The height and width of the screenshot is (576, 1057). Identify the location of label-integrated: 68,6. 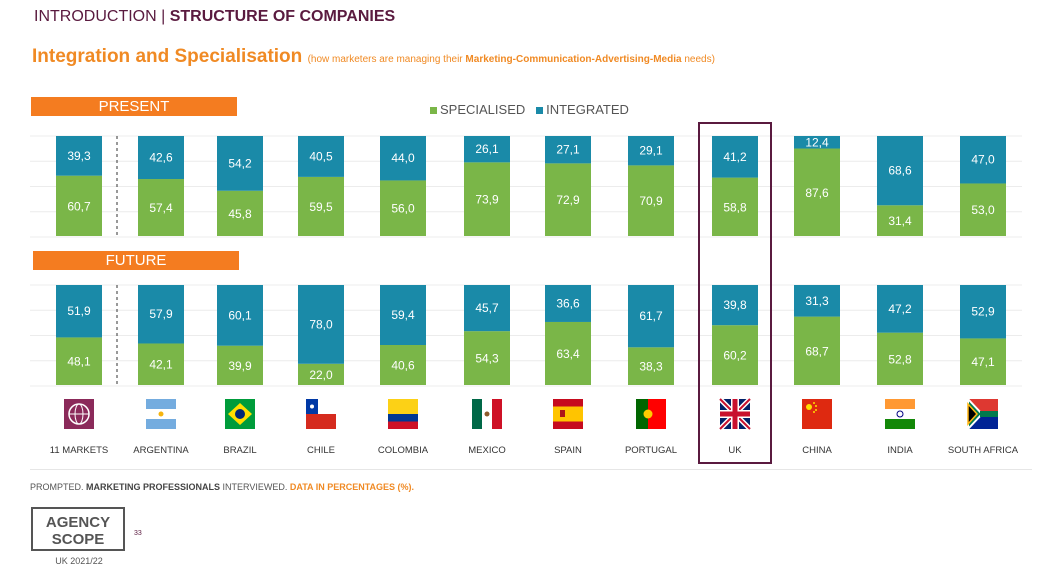
(900, 171).